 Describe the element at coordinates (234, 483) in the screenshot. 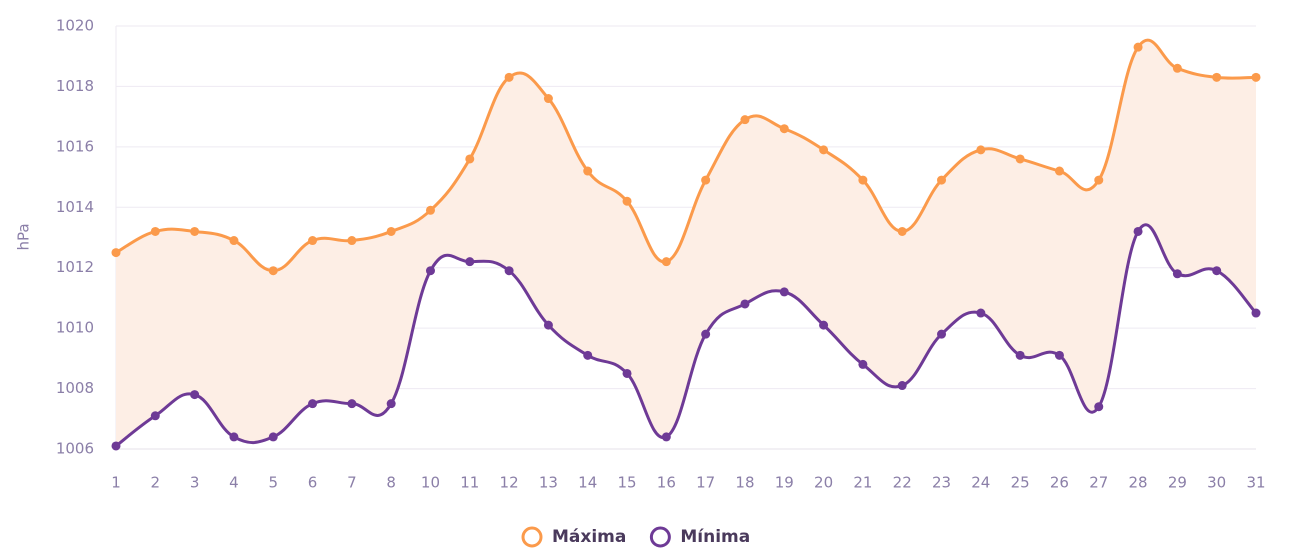

I see `x-tick-label: 4` at that location.